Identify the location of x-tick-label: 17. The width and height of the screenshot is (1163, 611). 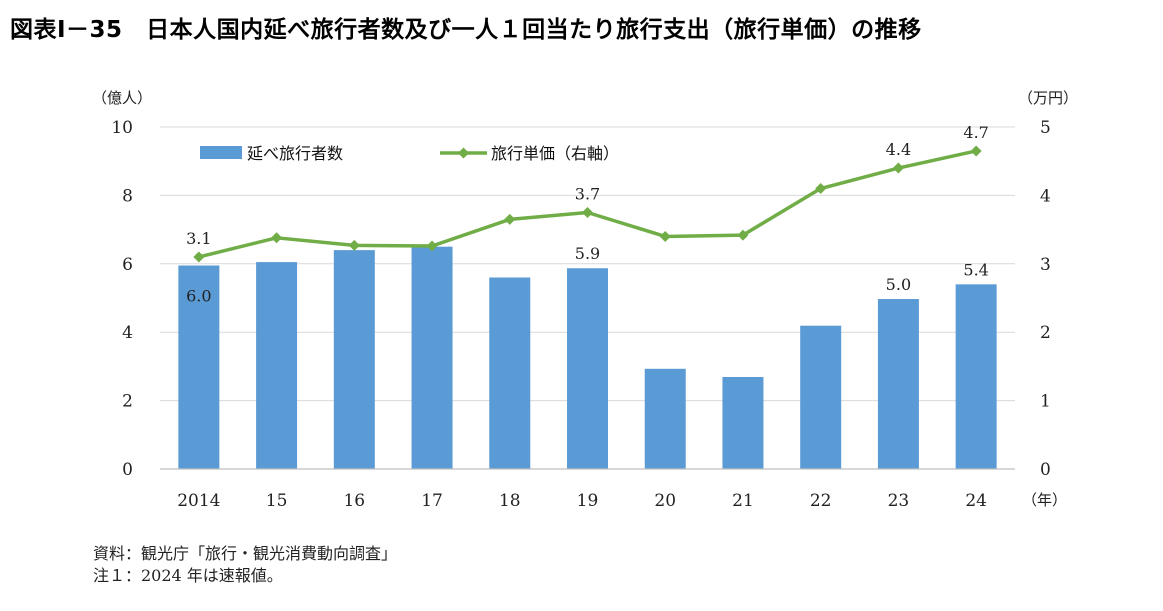
(432, 501).